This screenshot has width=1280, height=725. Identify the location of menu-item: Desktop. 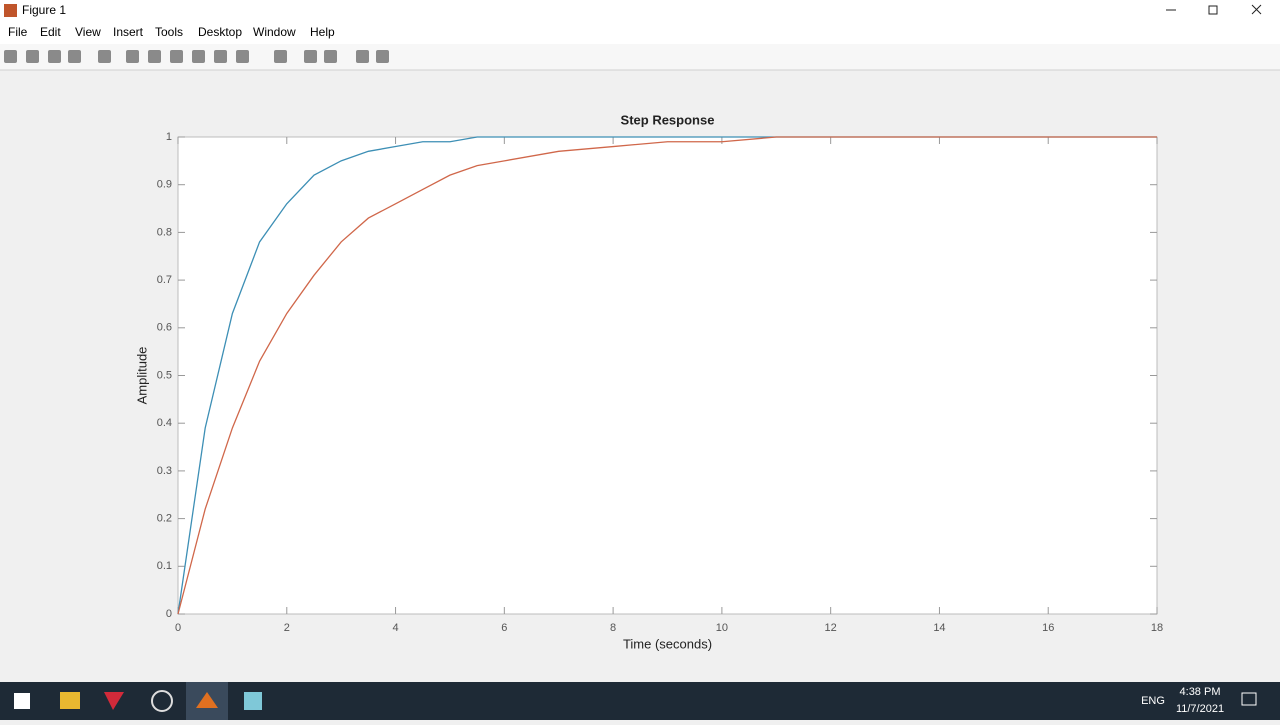
(220, 32).